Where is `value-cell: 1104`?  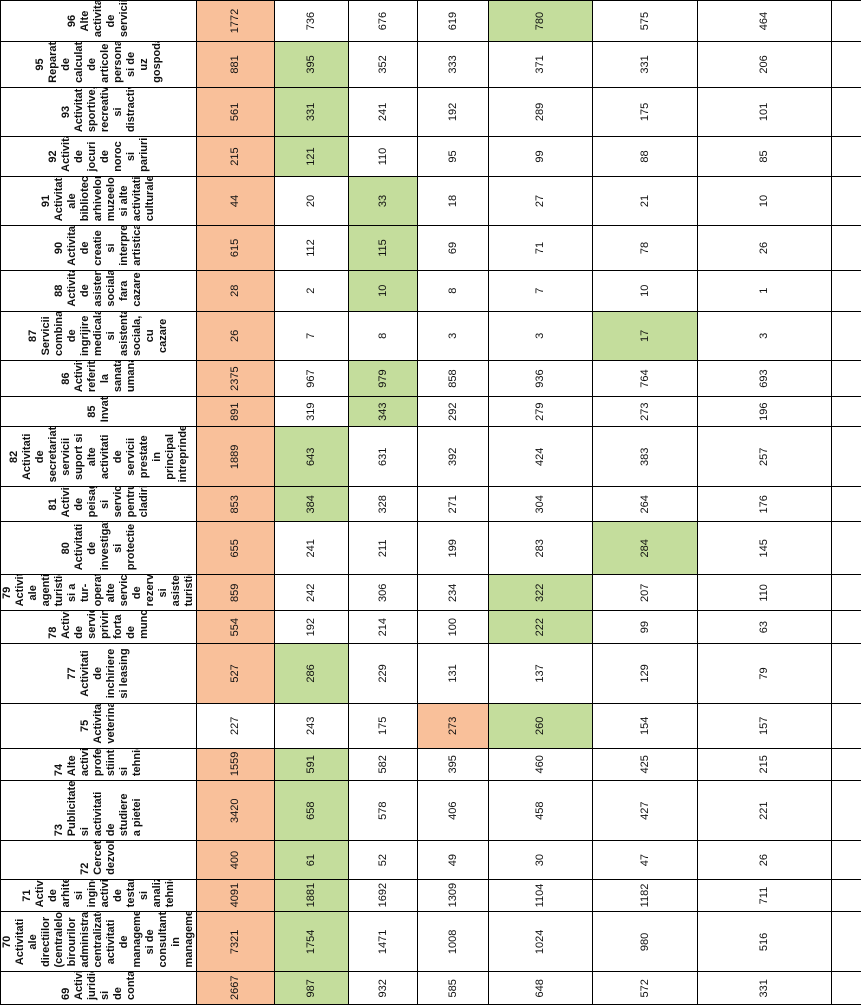 value-cell: 1104 is located at coordinates (540, 895).